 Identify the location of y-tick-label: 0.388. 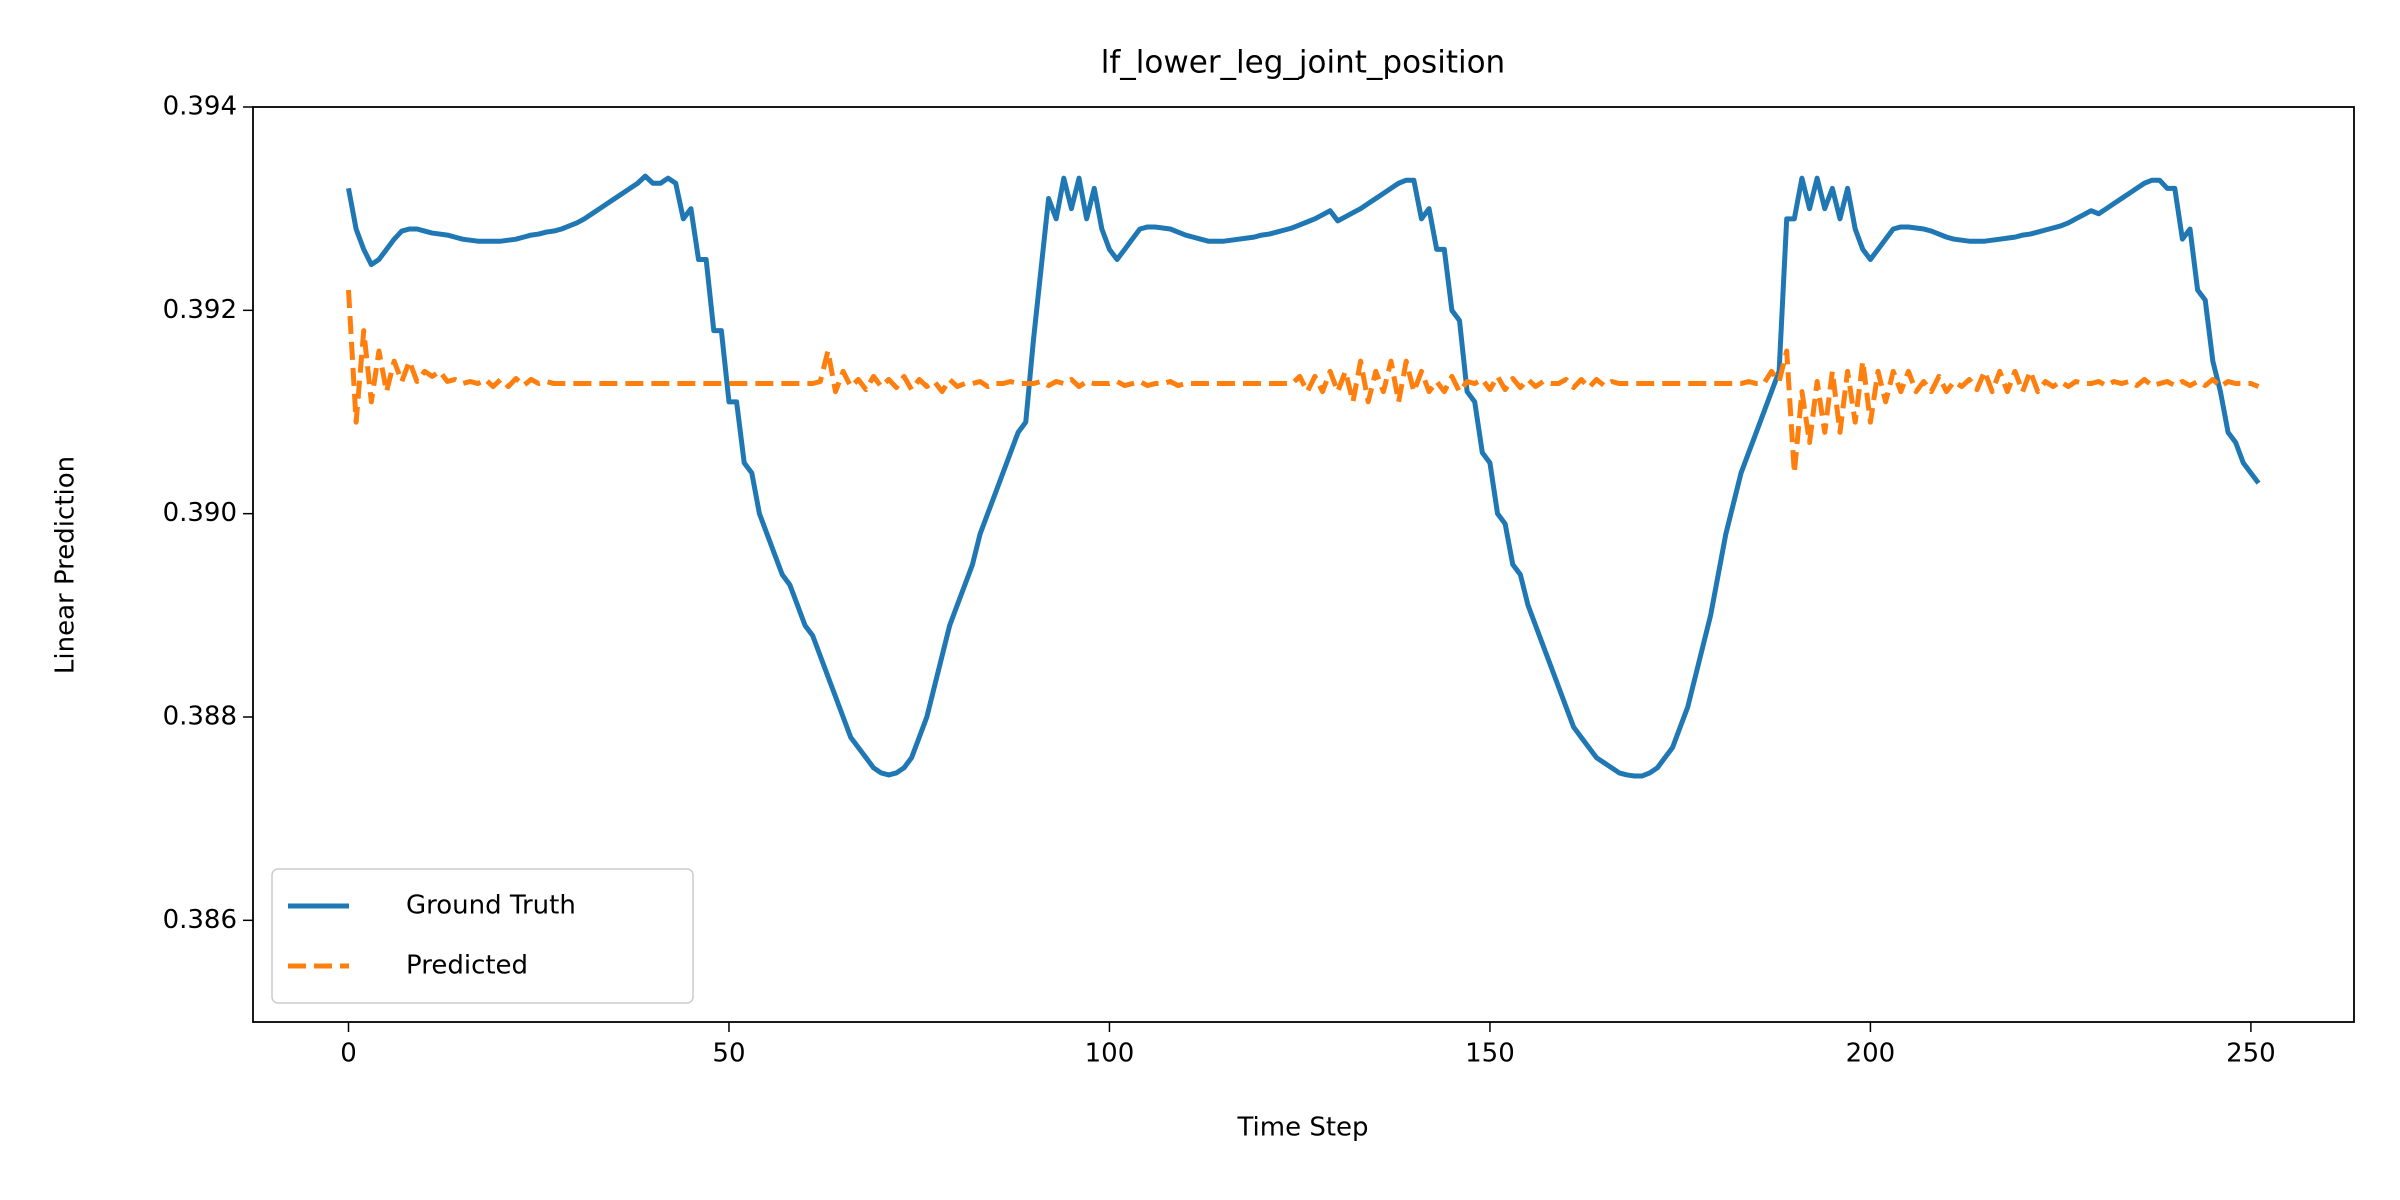
(200, 717).